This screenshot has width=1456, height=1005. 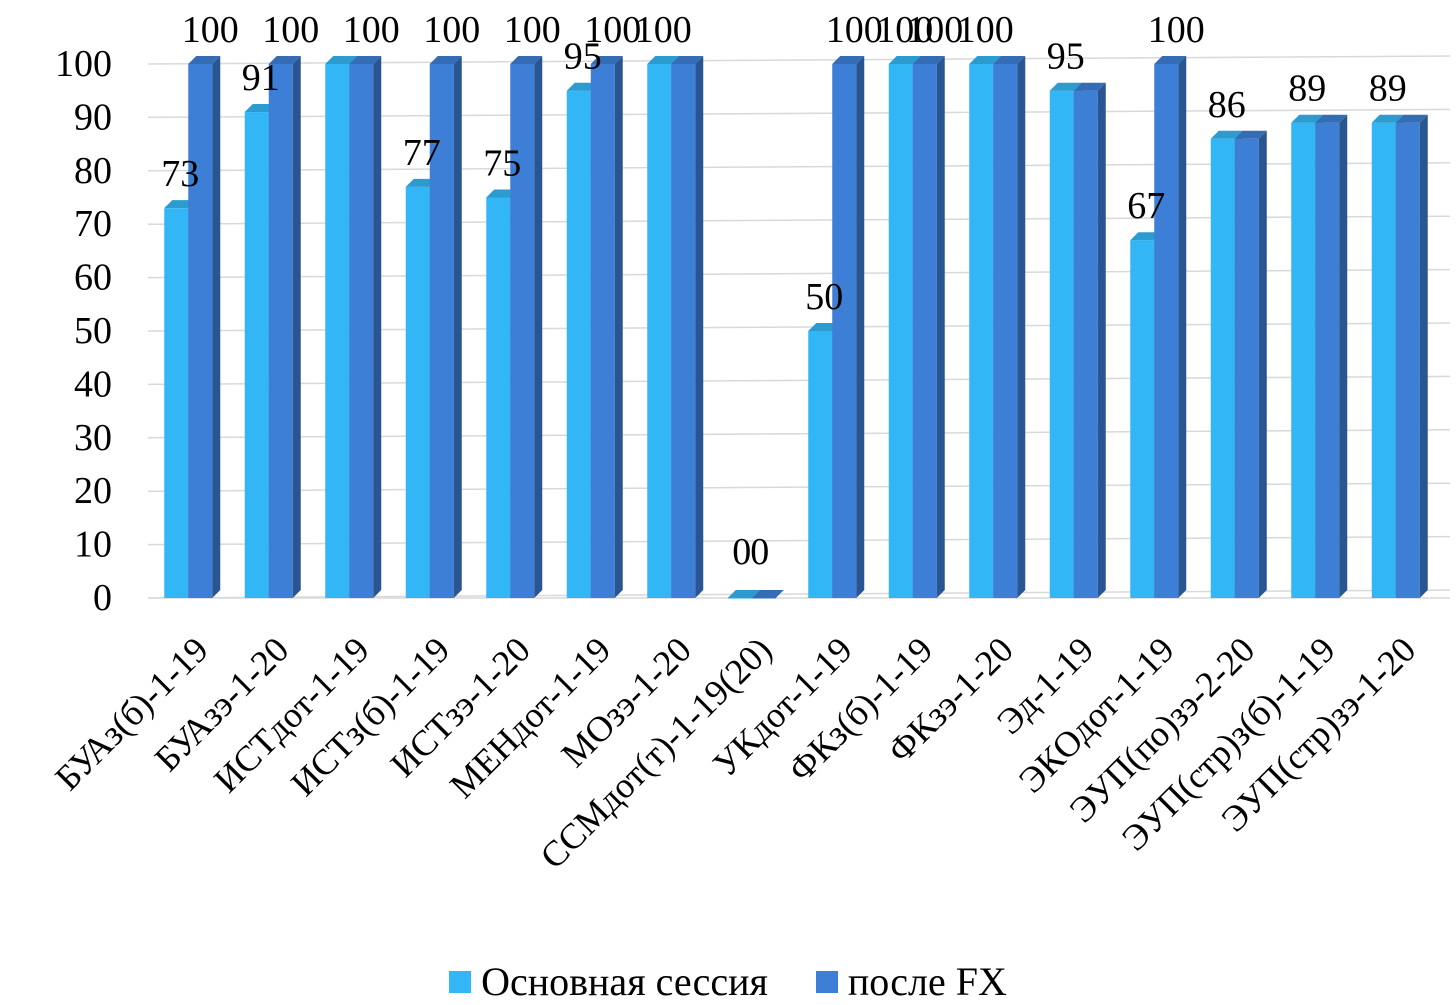 I want to click on y-tick-label: 20, so click(x=93, y=491).